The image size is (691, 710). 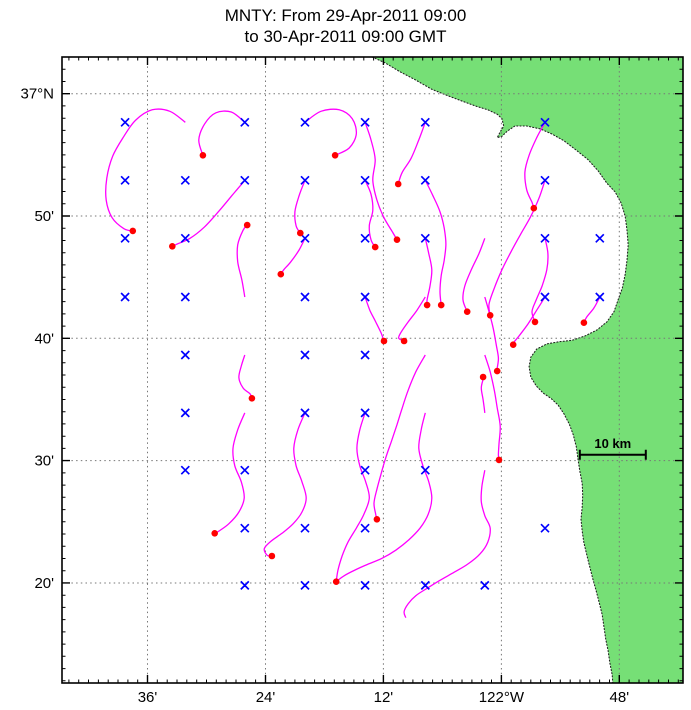 What do you see at coordinates (44, 583) in the screenshot?
I see `lat-tick-label: 20'` at bounding box center [44, 583].